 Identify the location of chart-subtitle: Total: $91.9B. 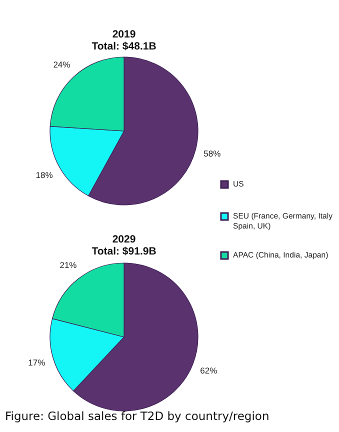
(124, 252).